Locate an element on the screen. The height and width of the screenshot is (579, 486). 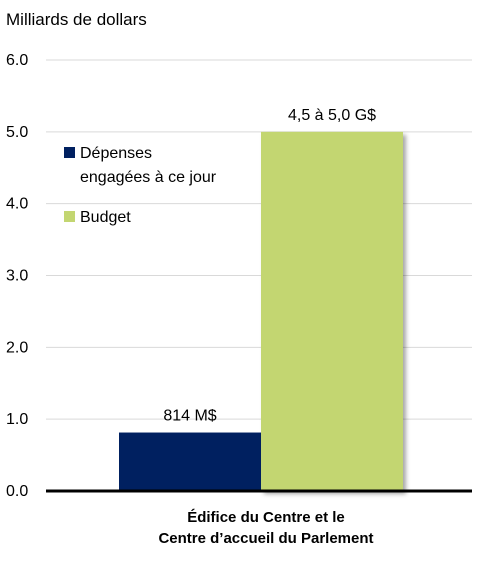
y-tick-label: 6.0 is located at coordinates (17, 60).